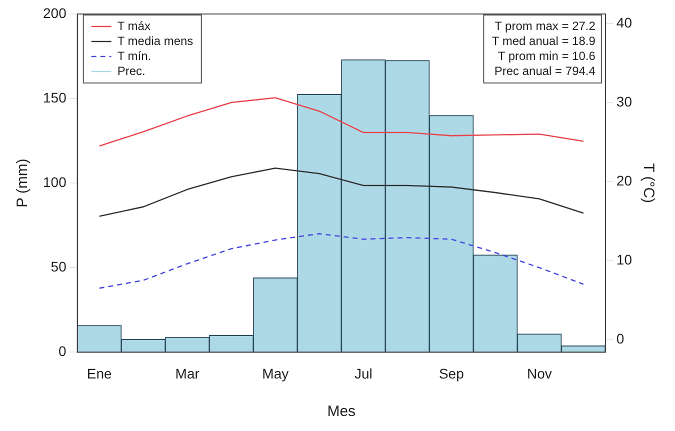 This screenshot has height=431, width=675. What do you see at coordinates (545, 25) in the screenshot?
I see `annotation: T prom max = 27.2` at bounding box center [545, 25].